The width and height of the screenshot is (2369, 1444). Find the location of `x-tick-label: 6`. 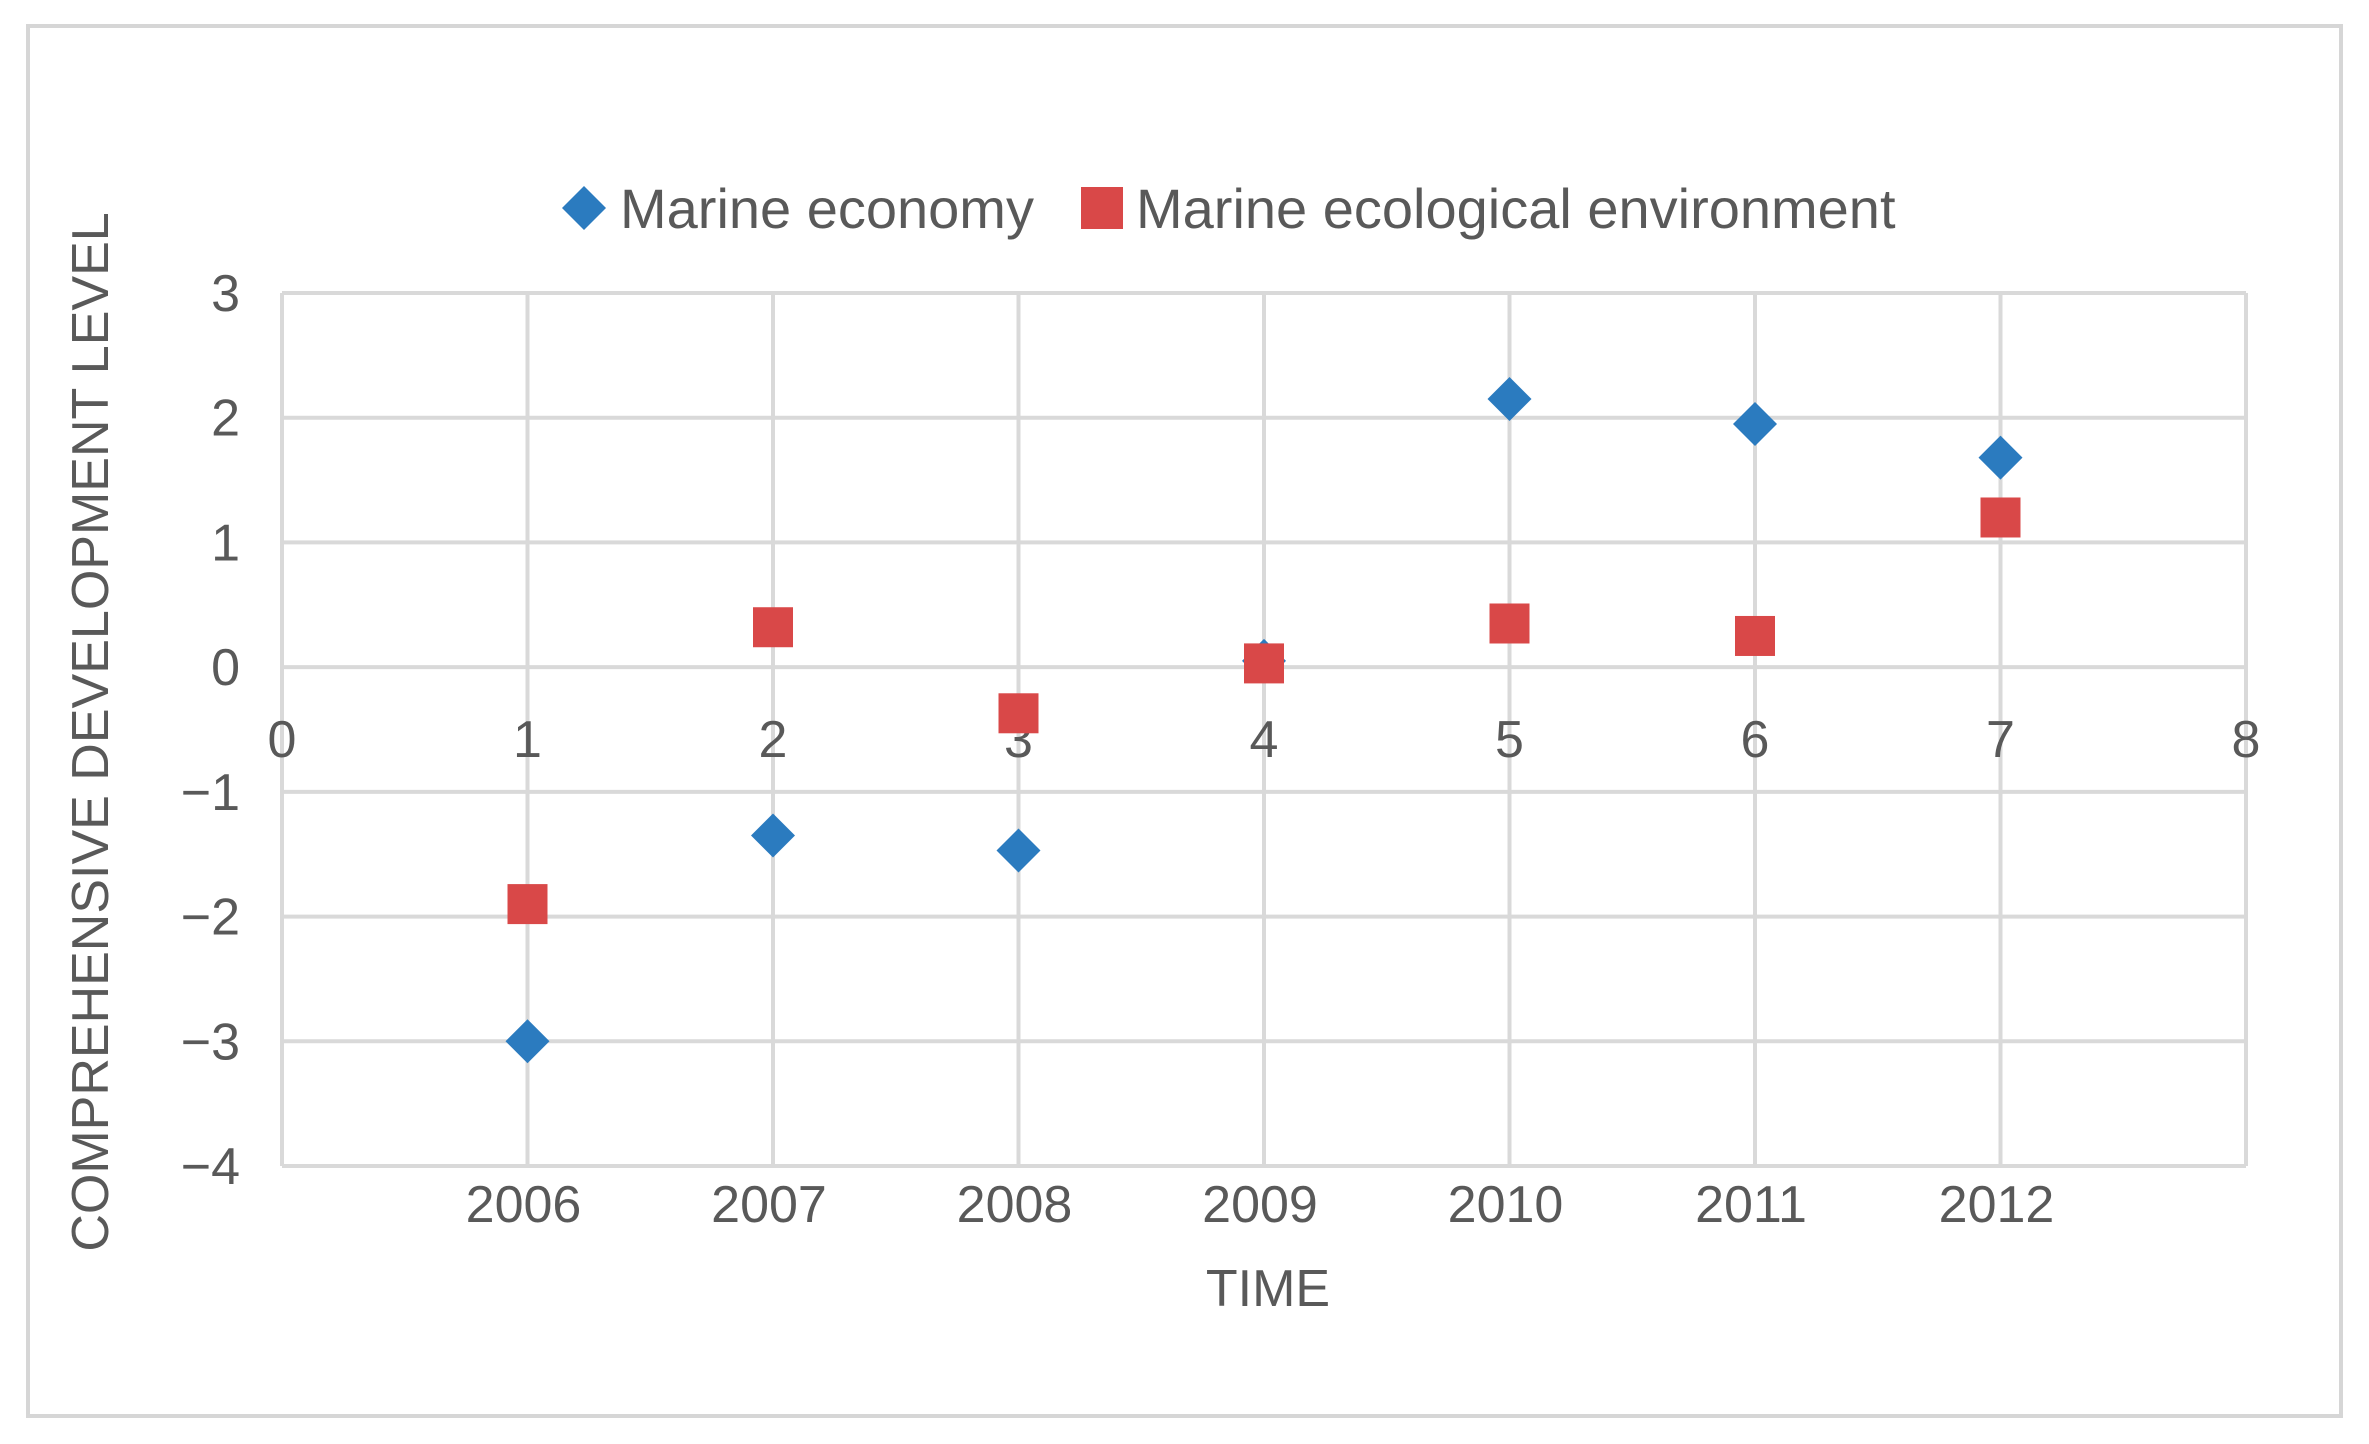

x-tick-label: 6 is located at coordinates (1755, 740).